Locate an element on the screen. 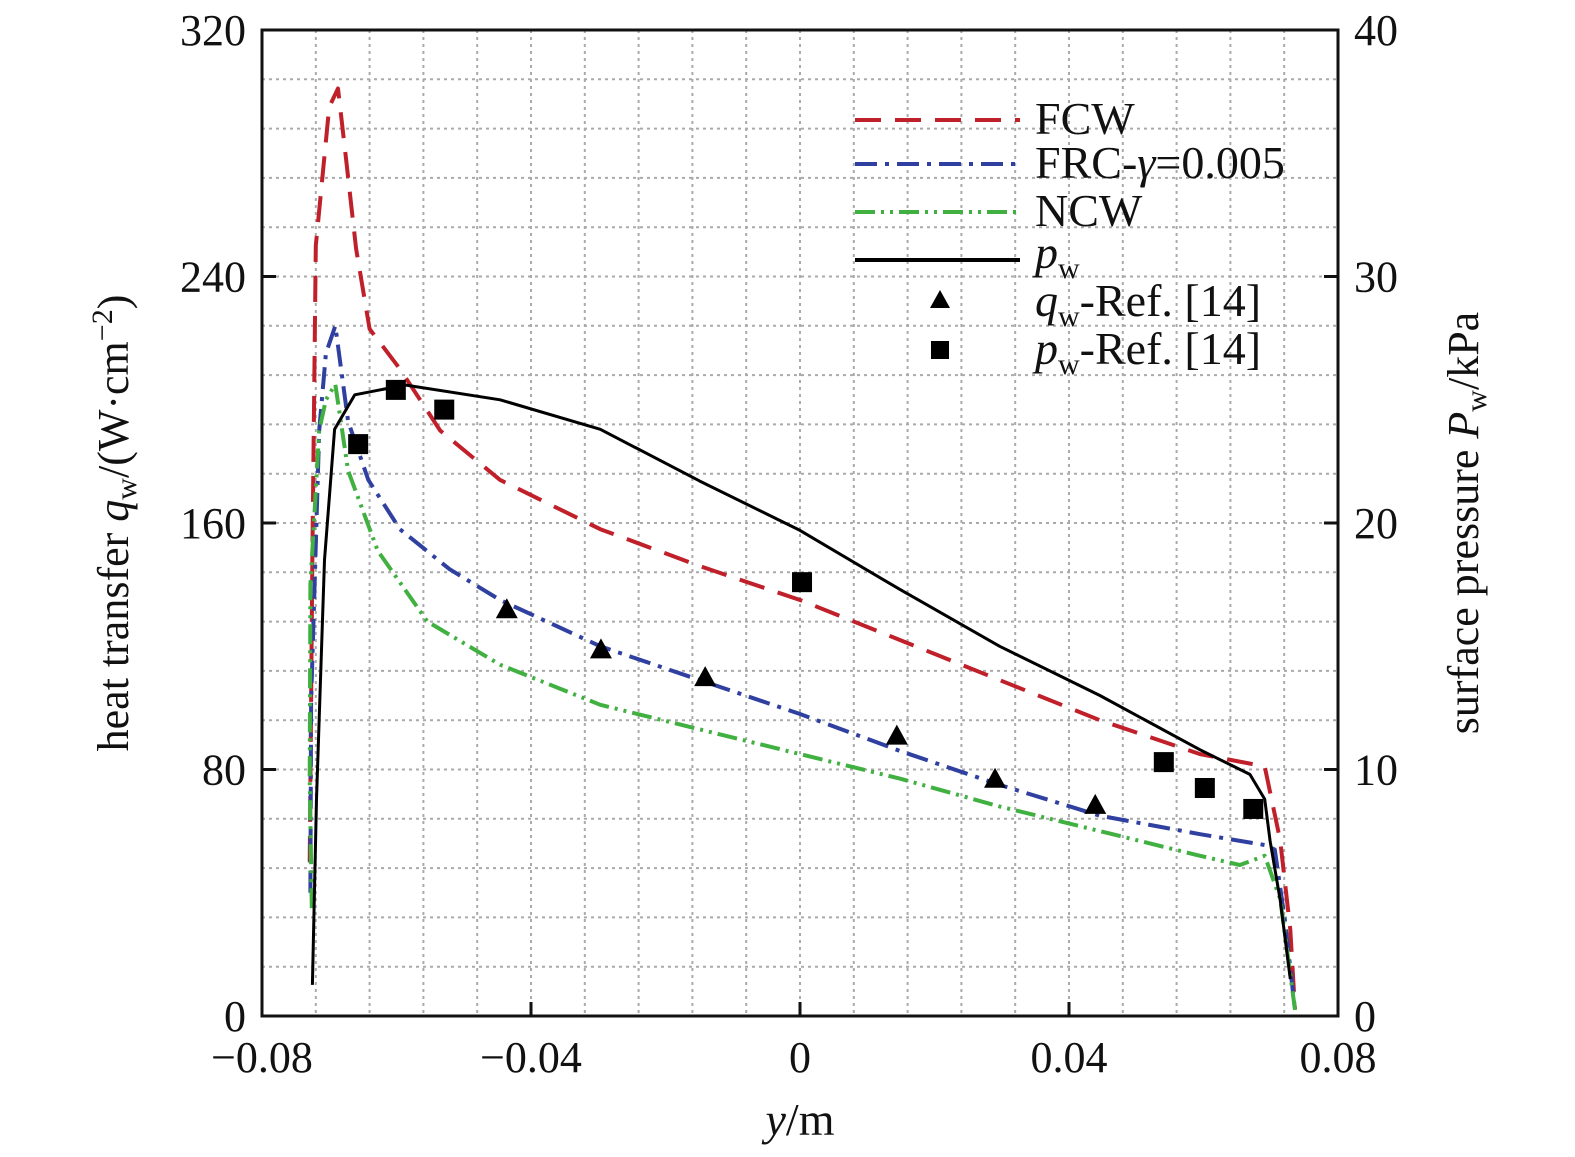 The width and height of the screenshot is (1575, 1157). y-left-tick-label: 0 is located at coordinates (235, 1016).